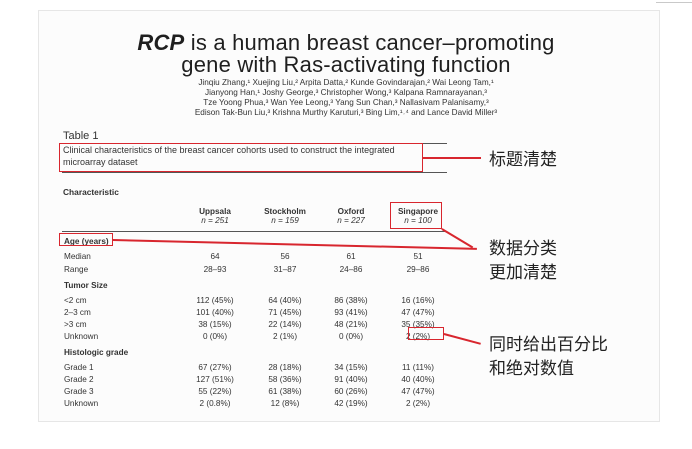 This screenshot has width=692, height=449. Describe the element at coordinates (351, 403) in the screenshot. I see `table-cell: 42 (19%)` at that location.